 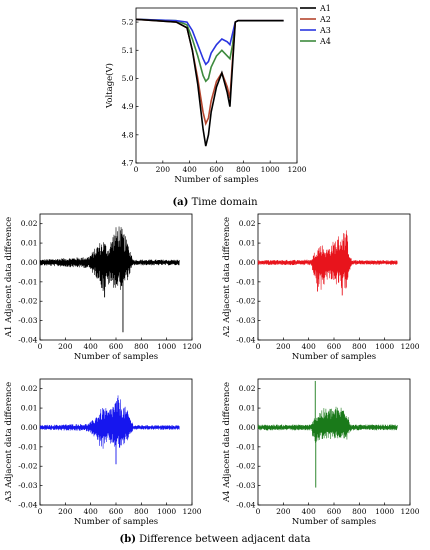 What do you see at coordinates (27, 281) in the screenshot?
I see `a1-ytick-label: -0.01` at bounding box center [27, 281].